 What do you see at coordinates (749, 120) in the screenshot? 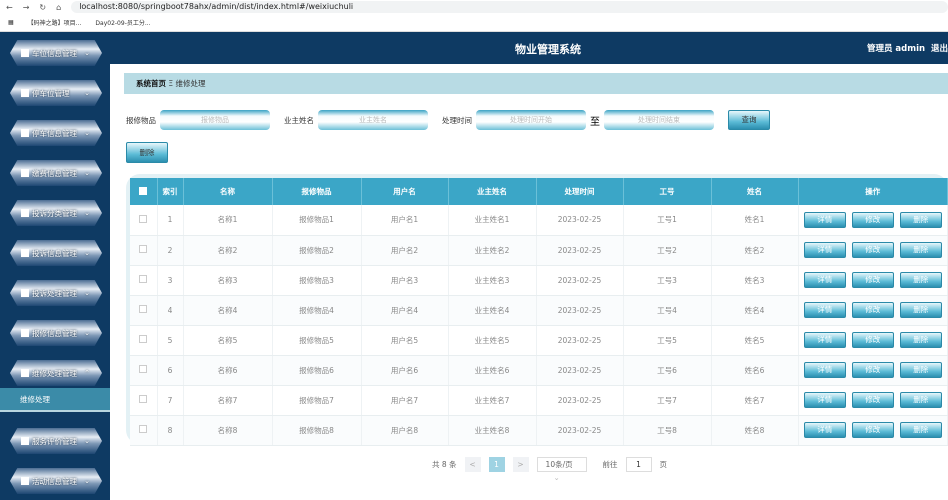
I see `query-button: 查询` at bounding box center [749, 120].